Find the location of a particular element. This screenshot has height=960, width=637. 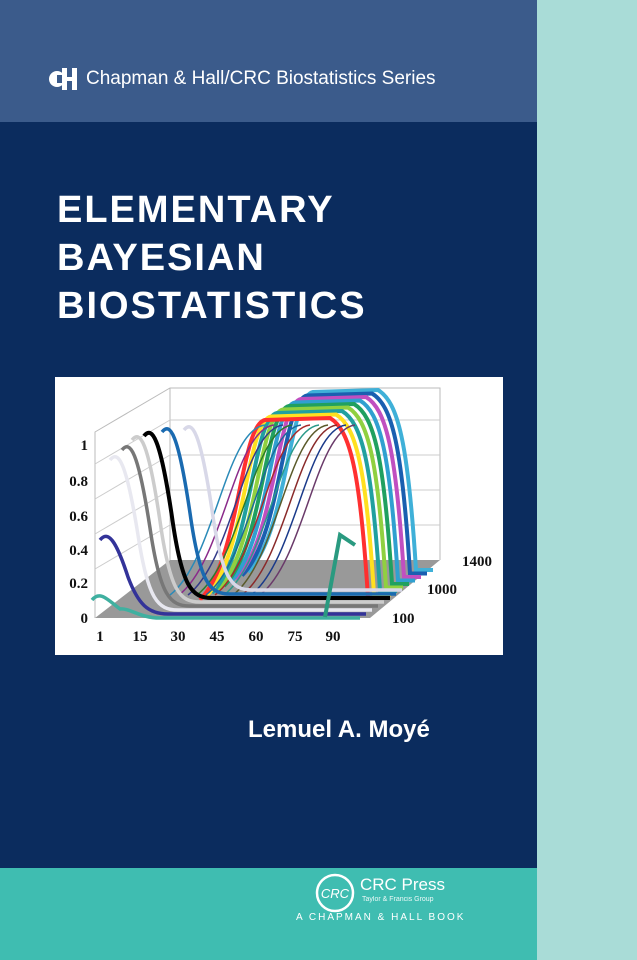

title-line: BAYESIAN is located at coordinates (161, 258).